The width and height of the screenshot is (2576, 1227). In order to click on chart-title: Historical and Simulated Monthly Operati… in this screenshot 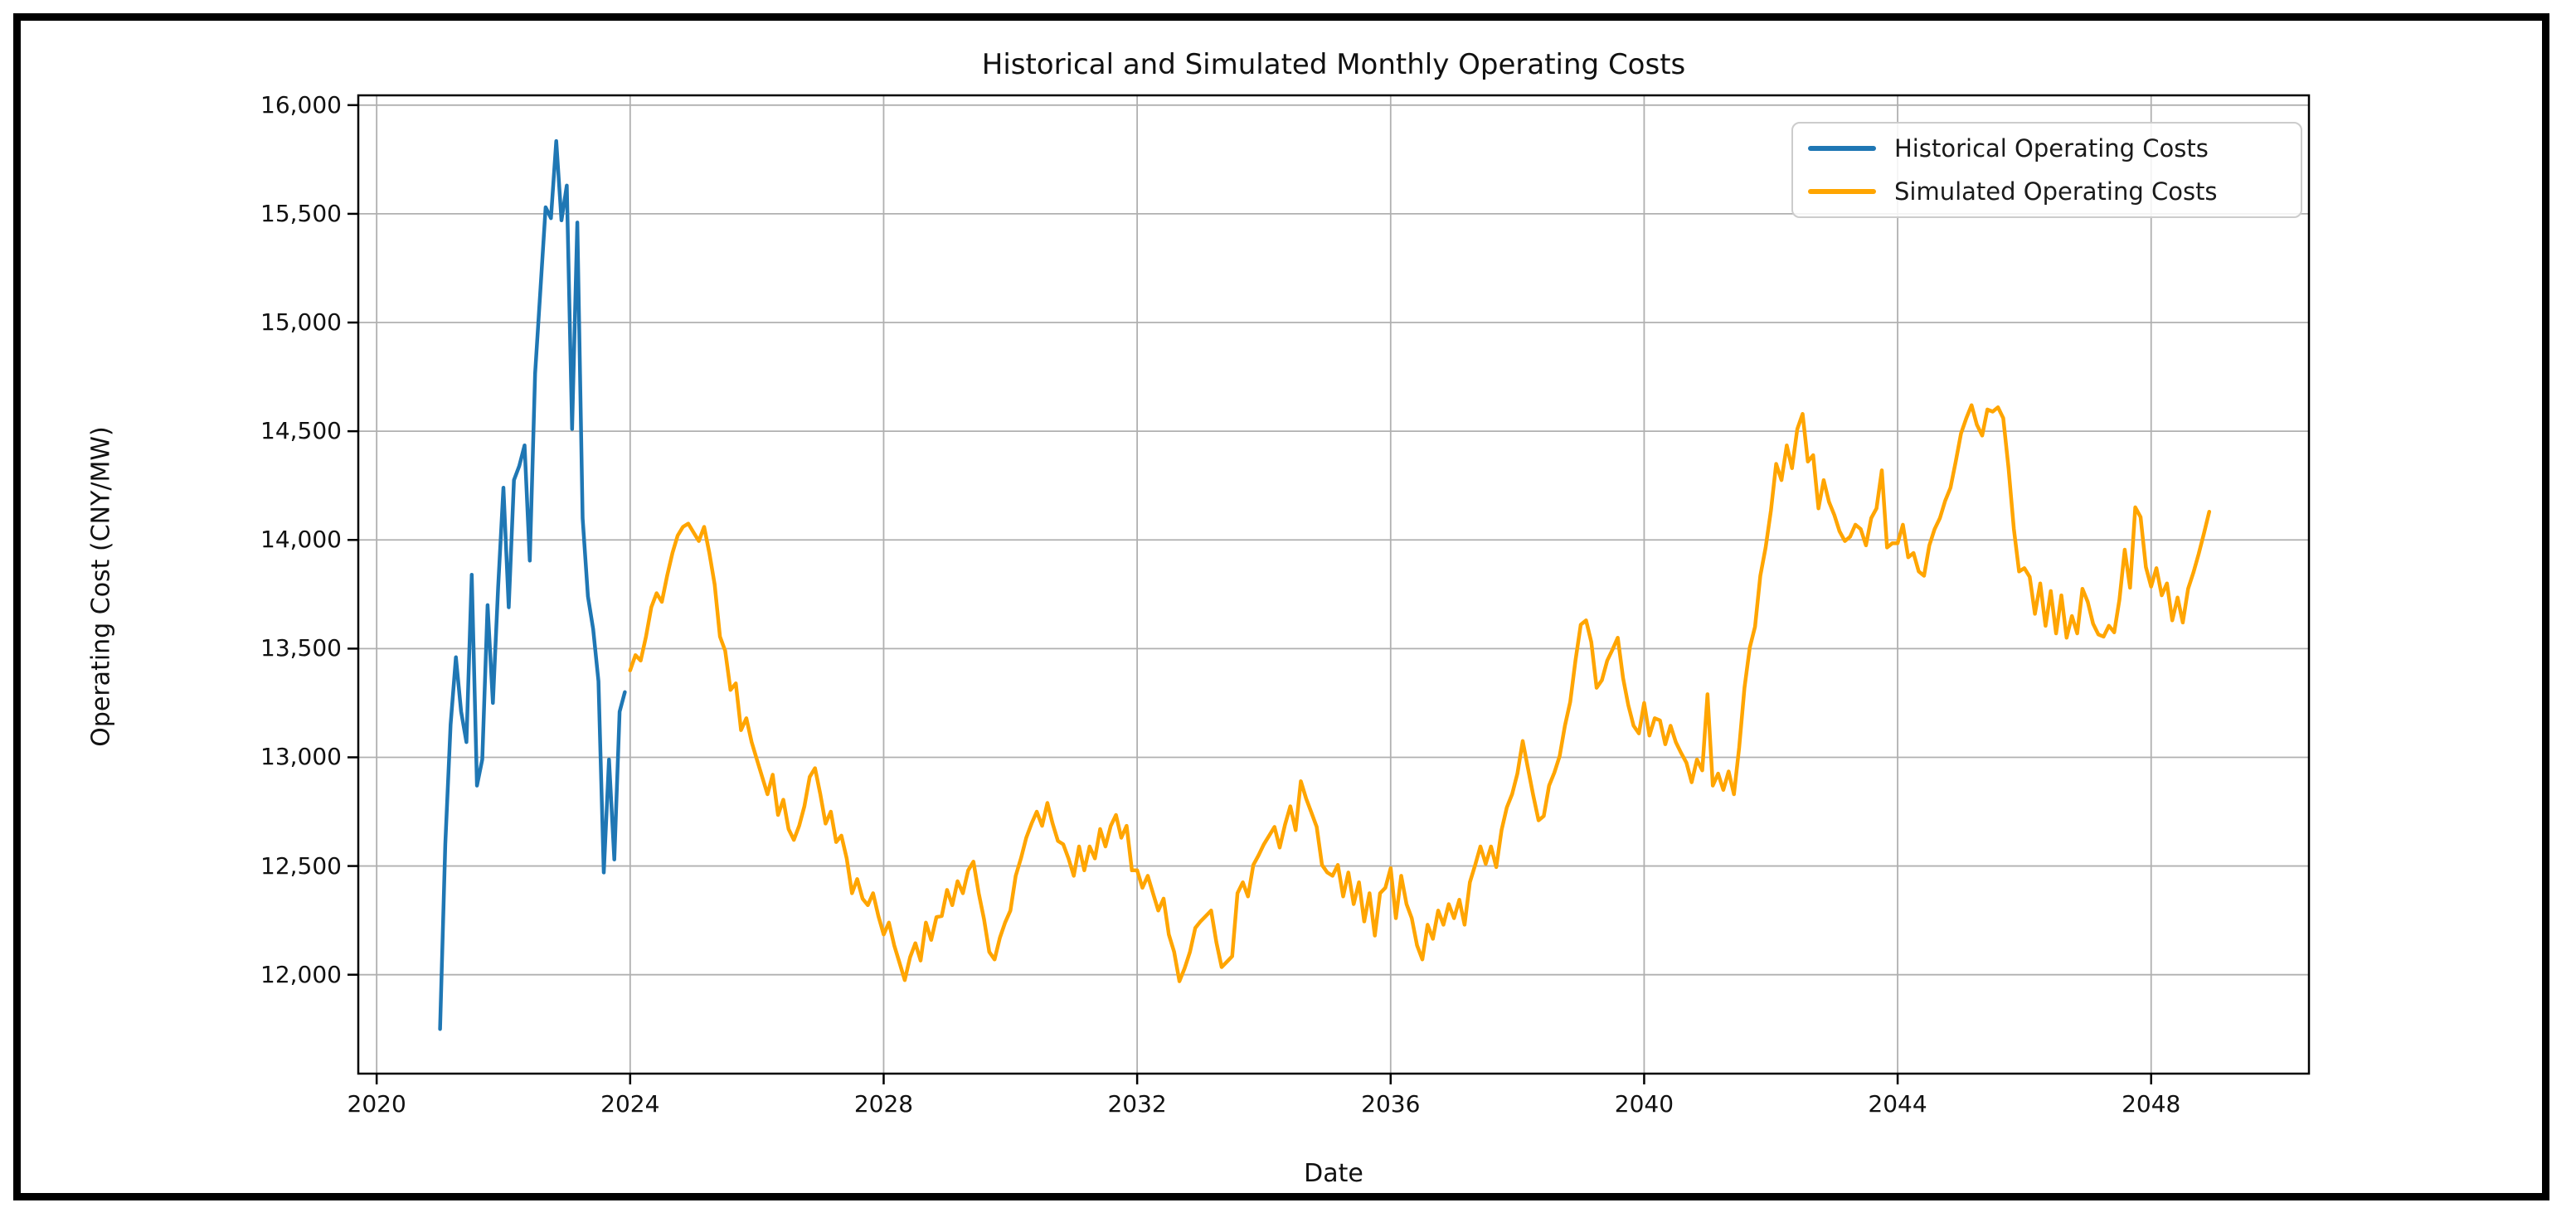, I will do `click(1333, 64)`.